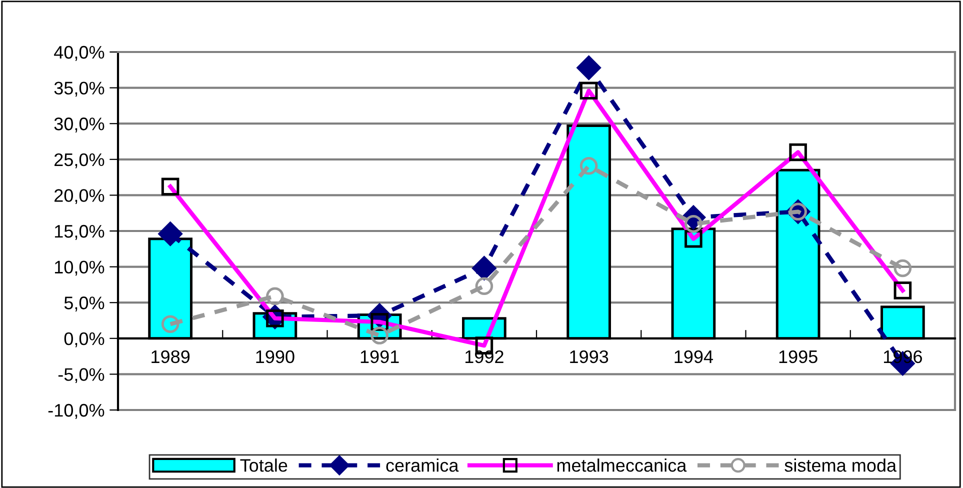  What do you see at coordinates (379, 357) in the screenshot?
I see `x-tick-label: 1991` at bounding box center [379, 357].